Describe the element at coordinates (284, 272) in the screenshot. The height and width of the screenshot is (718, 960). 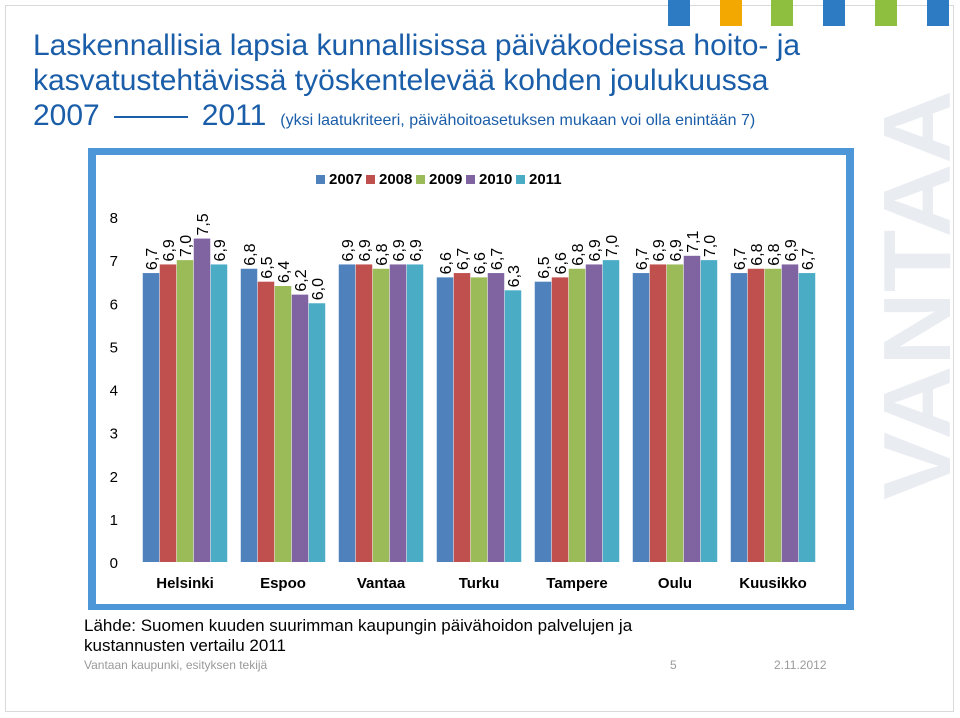
I see `data-label: 6,4` at that location.